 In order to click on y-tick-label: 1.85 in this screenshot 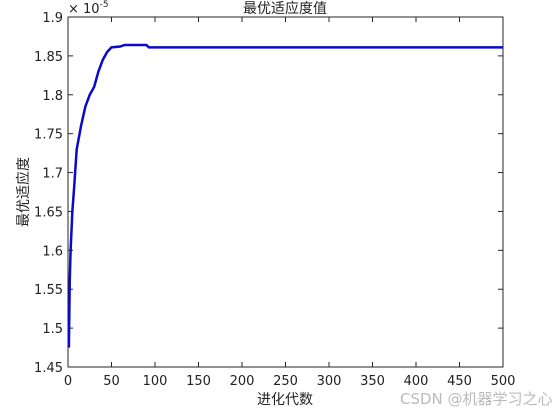, I will do `click(48, 57)`.